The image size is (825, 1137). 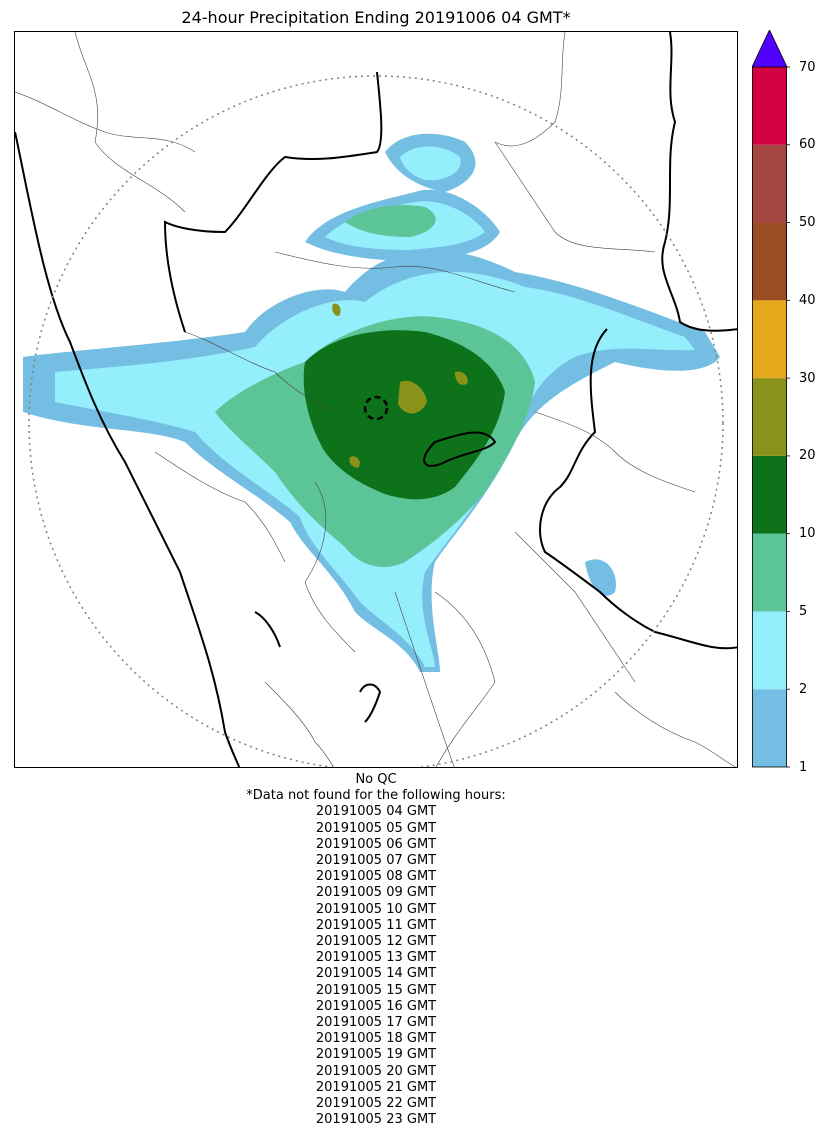 What do you see at coordinates (807, 67) in the screenshot?
I see `colorbar-tick-label: 70` at bounding box center [807, 67].